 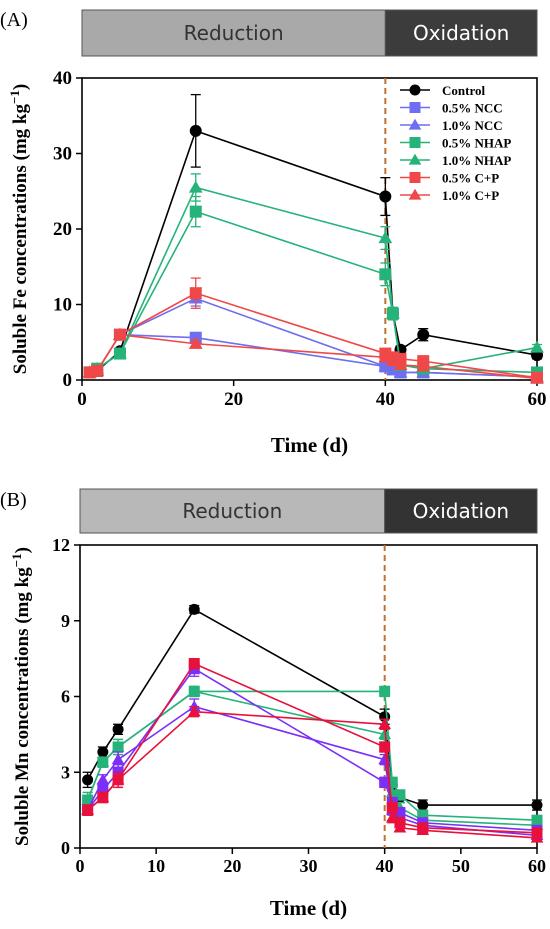 What do you see at coordinates (470, 178) in the screenshot?
I see `legend-label: 0.5% C+P` at bounding box center [470, 178].